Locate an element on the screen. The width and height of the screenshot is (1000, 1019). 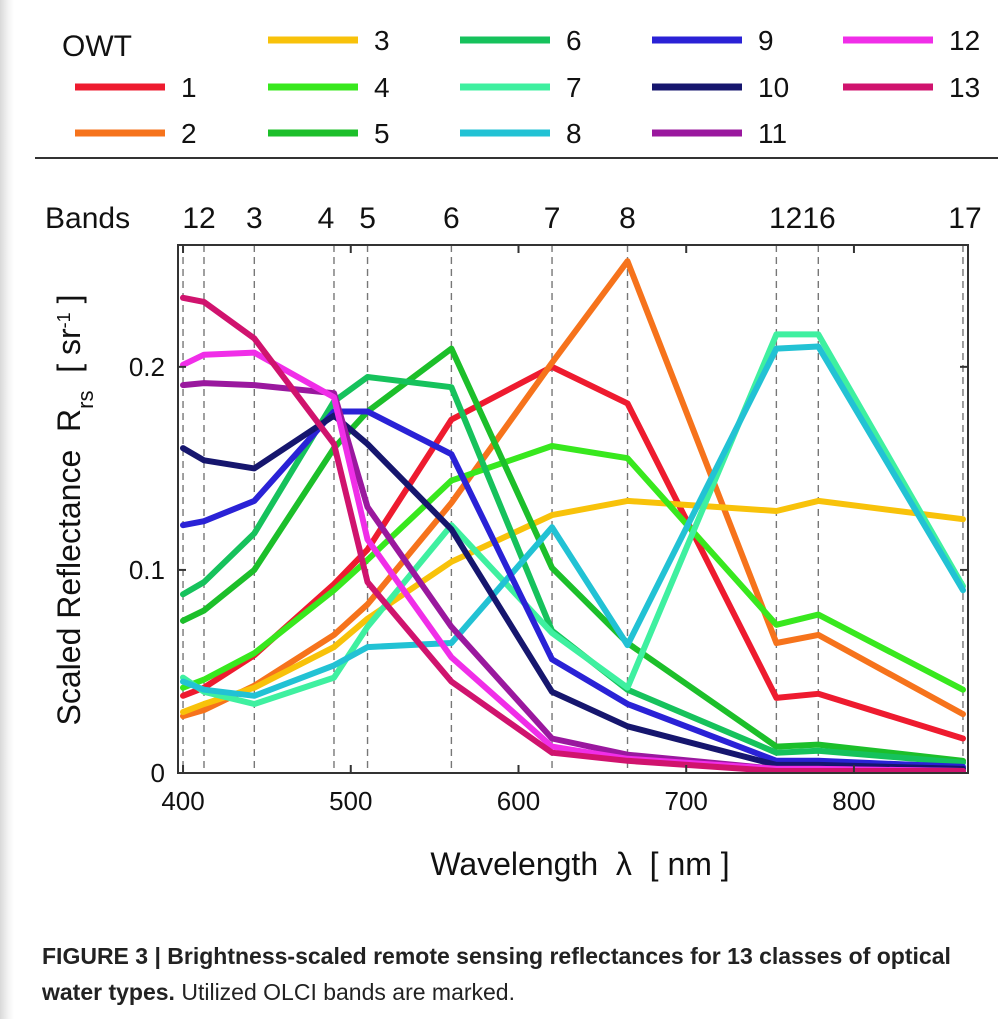
y-axis-title-unit-close: ] is located at coordinates (69, 304).